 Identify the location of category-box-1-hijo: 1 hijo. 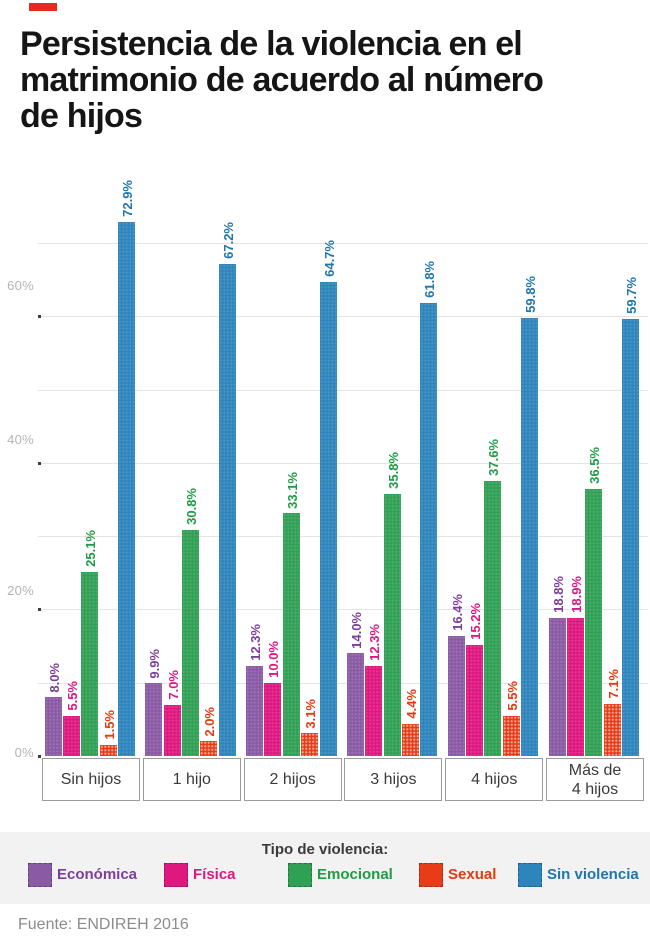
(191, 779).